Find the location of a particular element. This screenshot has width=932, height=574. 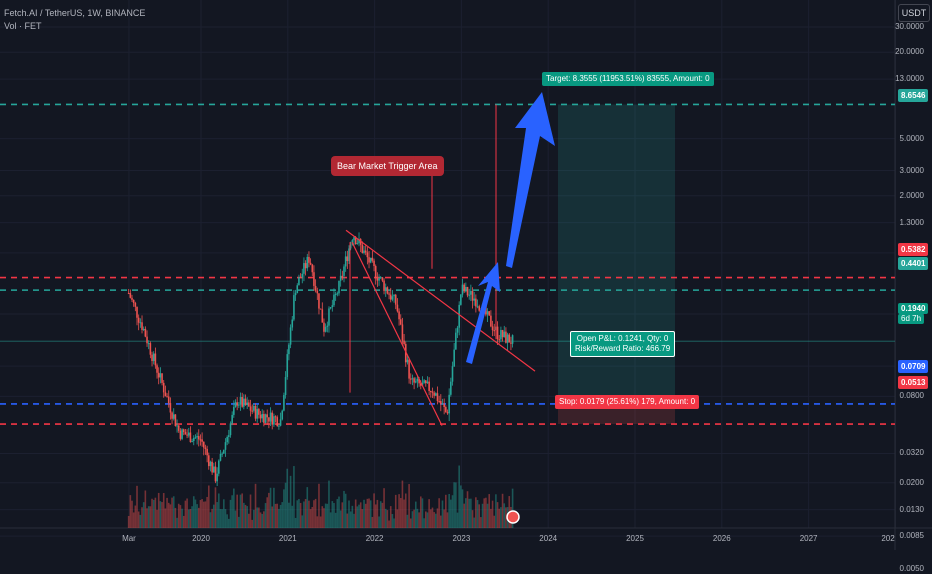

trade-marker-icon is located at coordinates (513, 517).